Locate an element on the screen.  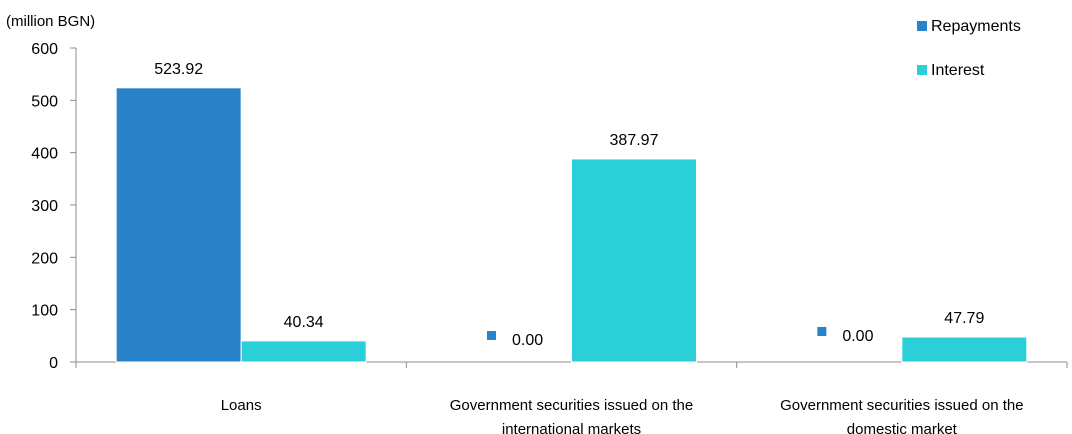
data-label: 523.92 is located at coordinates (178, 69).